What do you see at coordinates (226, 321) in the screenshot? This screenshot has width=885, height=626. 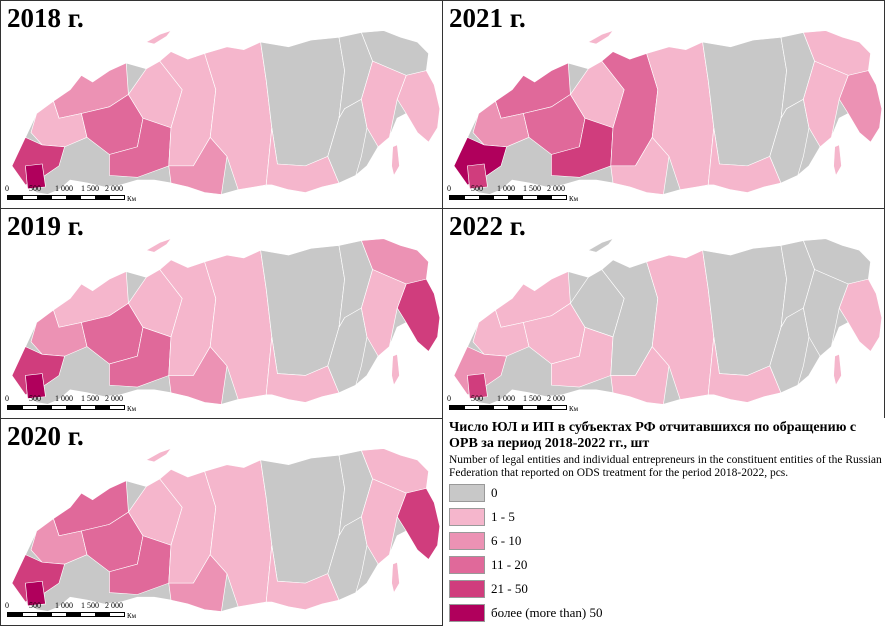 I see `russia-map-2019` at bounding box center [226, 321].